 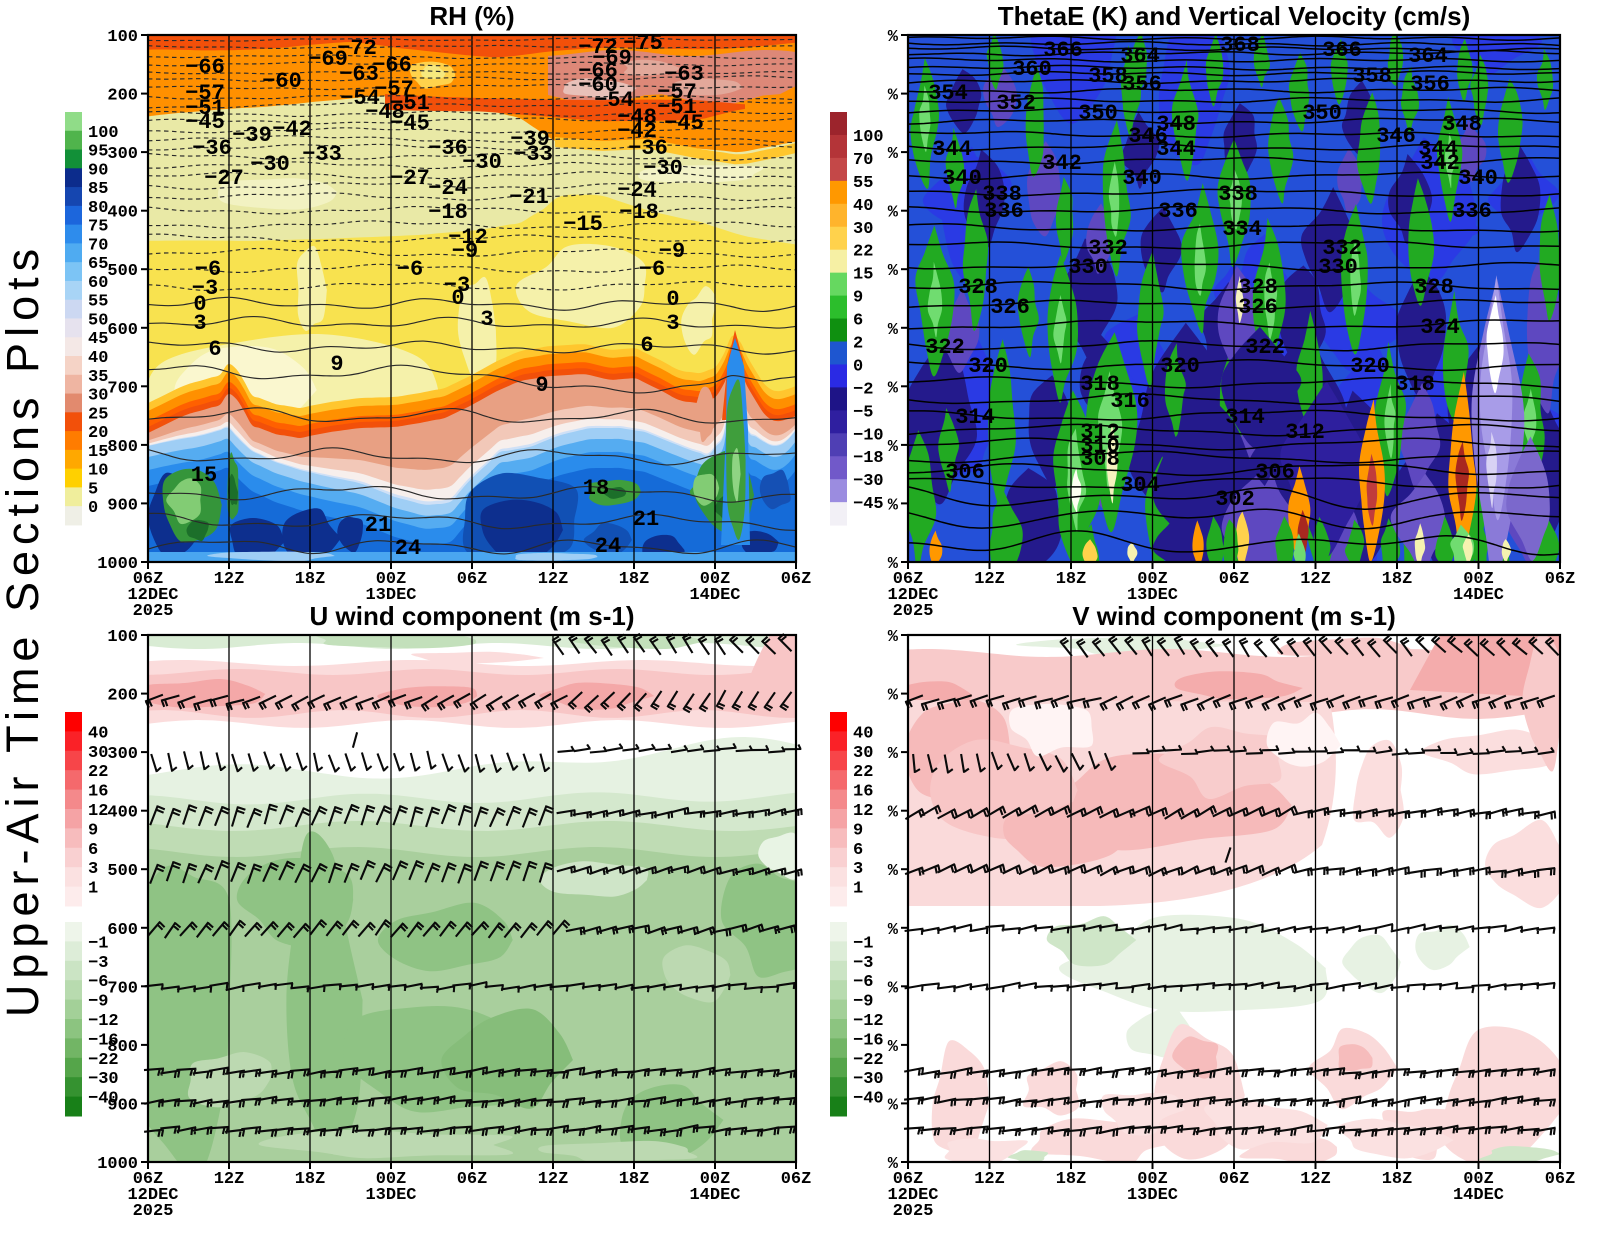 What do you see at coordinates (24, 630) in the screenshot?
I see `svg-text: Upper-Air Time Sections Plots` at bounding box center [24, 630].